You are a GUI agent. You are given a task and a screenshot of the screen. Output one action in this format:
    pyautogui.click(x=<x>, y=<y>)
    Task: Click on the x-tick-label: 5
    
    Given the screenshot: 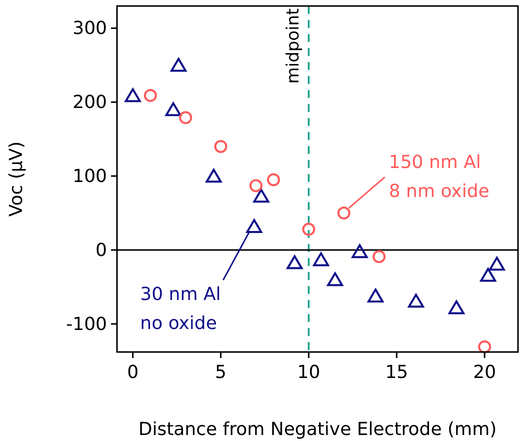 What is the action you would take?
    pyautogui.click(x=220, y=372)
    